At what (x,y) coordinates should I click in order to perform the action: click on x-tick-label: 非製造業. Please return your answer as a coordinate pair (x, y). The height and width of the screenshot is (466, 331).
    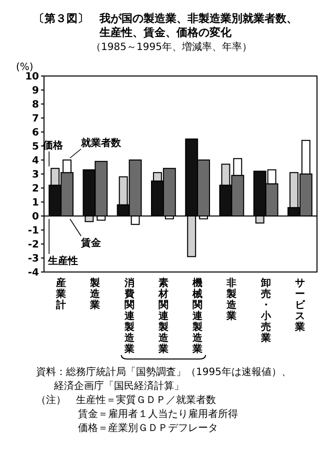
    Looking at the image, I should click on (232, 299).